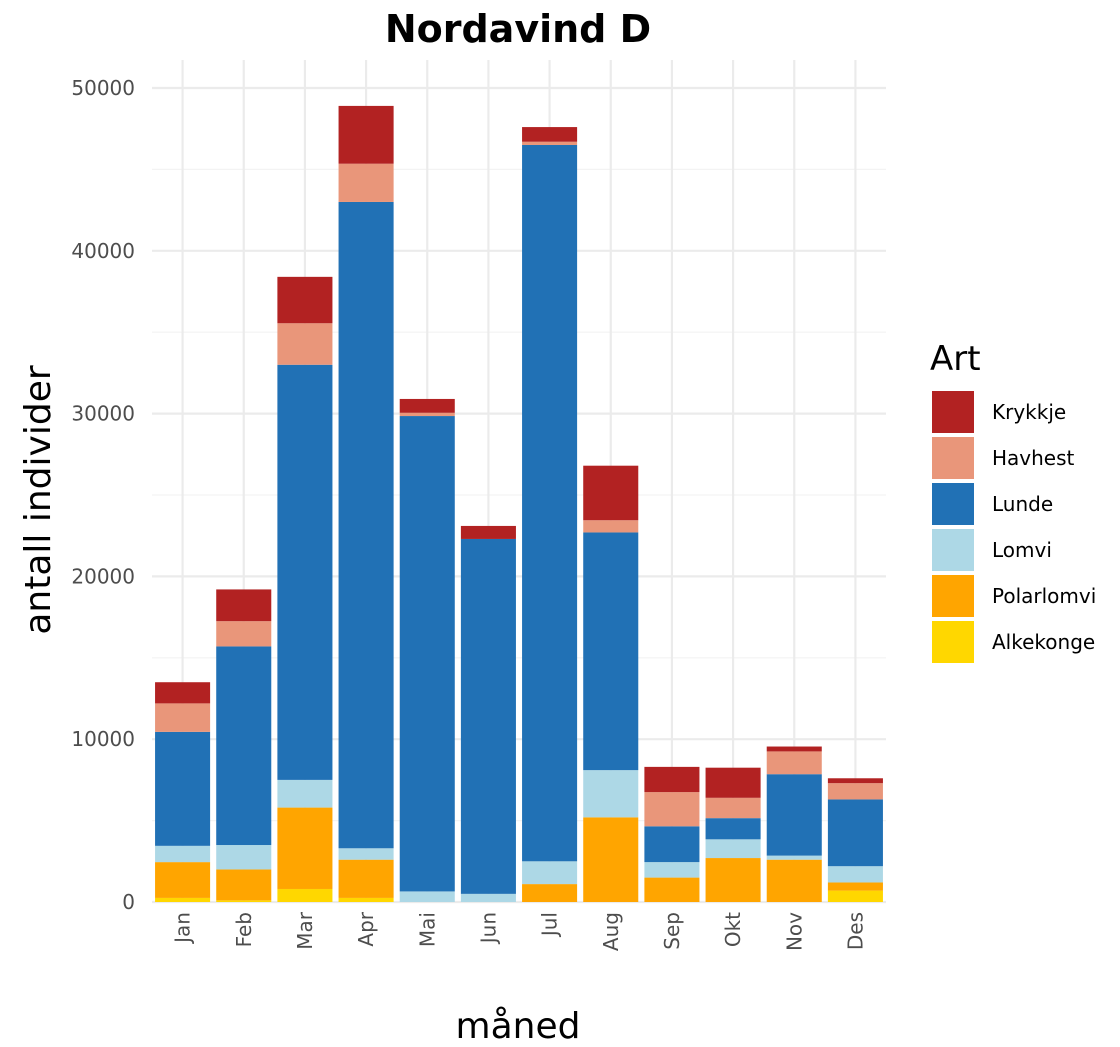 The height and width of the screenshot is (1047, 1120). What do you see at coordinates (518, 29) in the screenshot?
I see `chart-title: Nordavind D` at bounding box center [518, 29].